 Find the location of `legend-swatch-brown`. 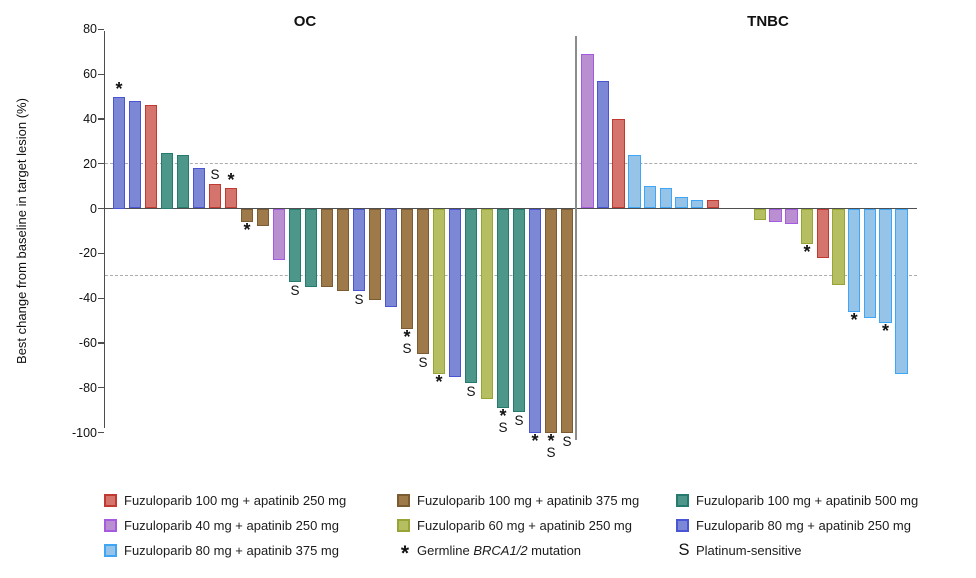

legend-swatch-brown is located at coordinates (403, 500).